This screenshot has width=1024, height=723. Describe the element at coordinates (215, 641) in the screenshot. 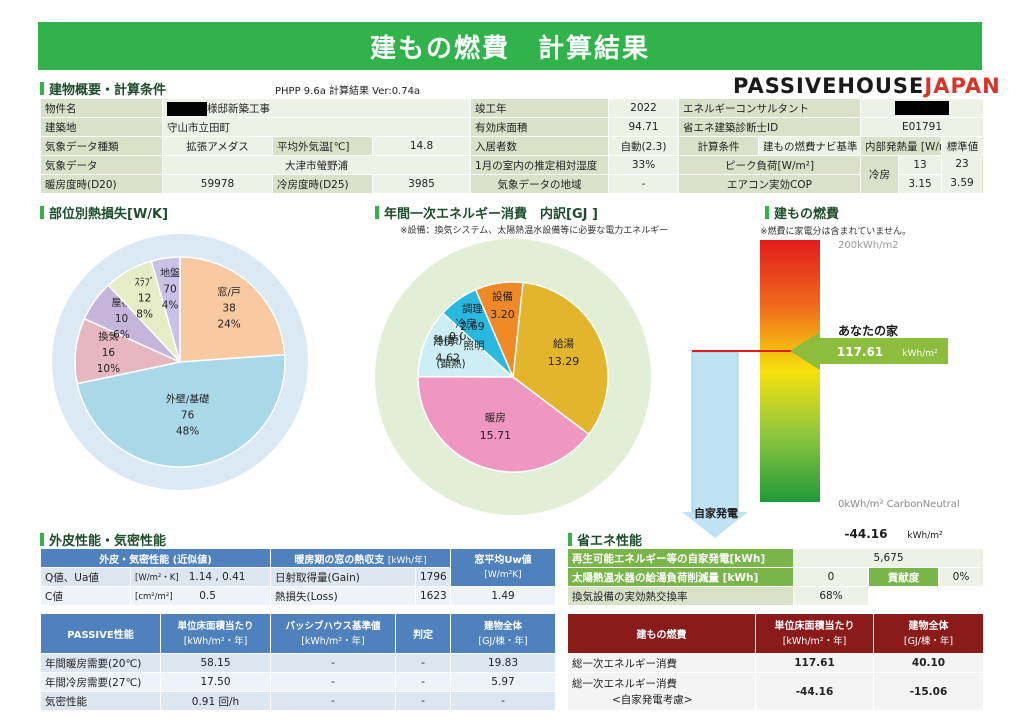

I see `per-area-unit: [kWh/m²・年]` at that location.